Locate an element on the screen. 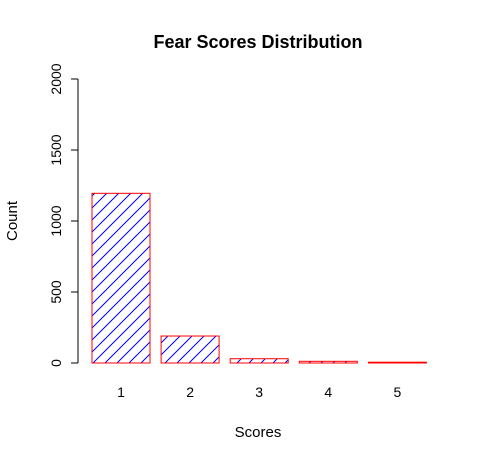 This screenshot has height=460, width=478. y-axis-label: Count is located at coordinates (12, 220).